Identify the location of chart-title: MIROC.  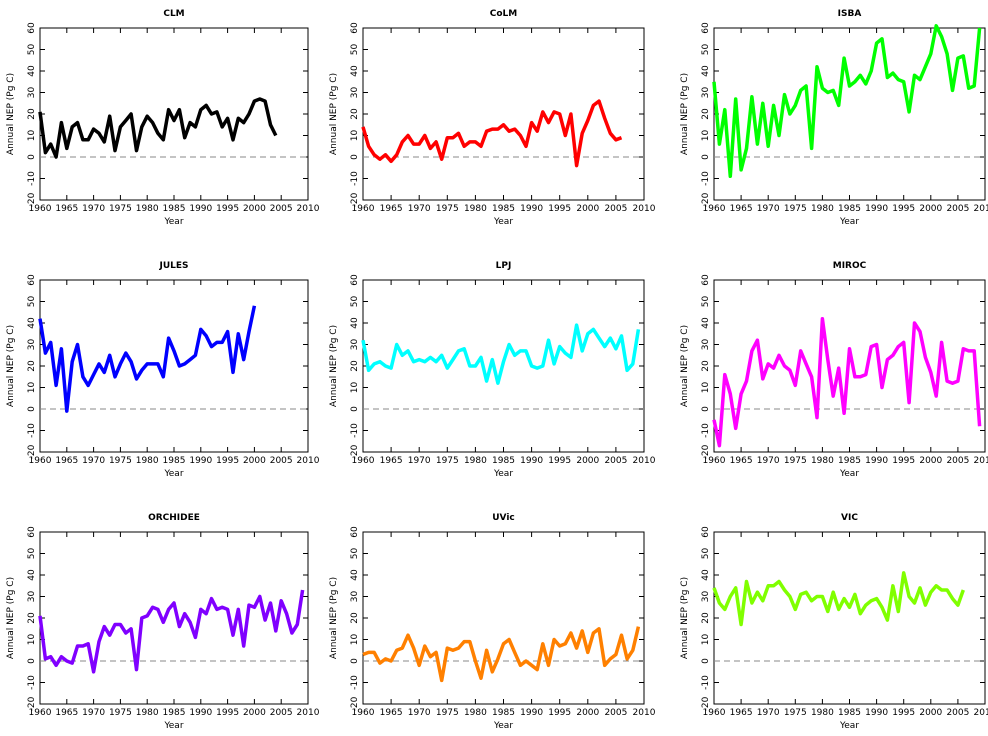
(850, 266).